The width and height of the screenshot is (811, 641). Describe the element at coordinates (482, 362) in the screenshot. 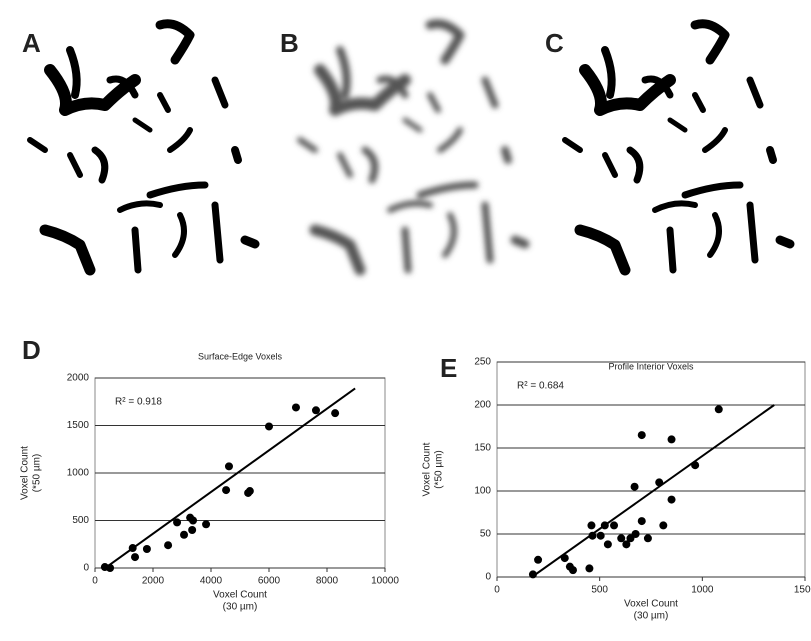

I see `y-tick-label: 250` at that location.